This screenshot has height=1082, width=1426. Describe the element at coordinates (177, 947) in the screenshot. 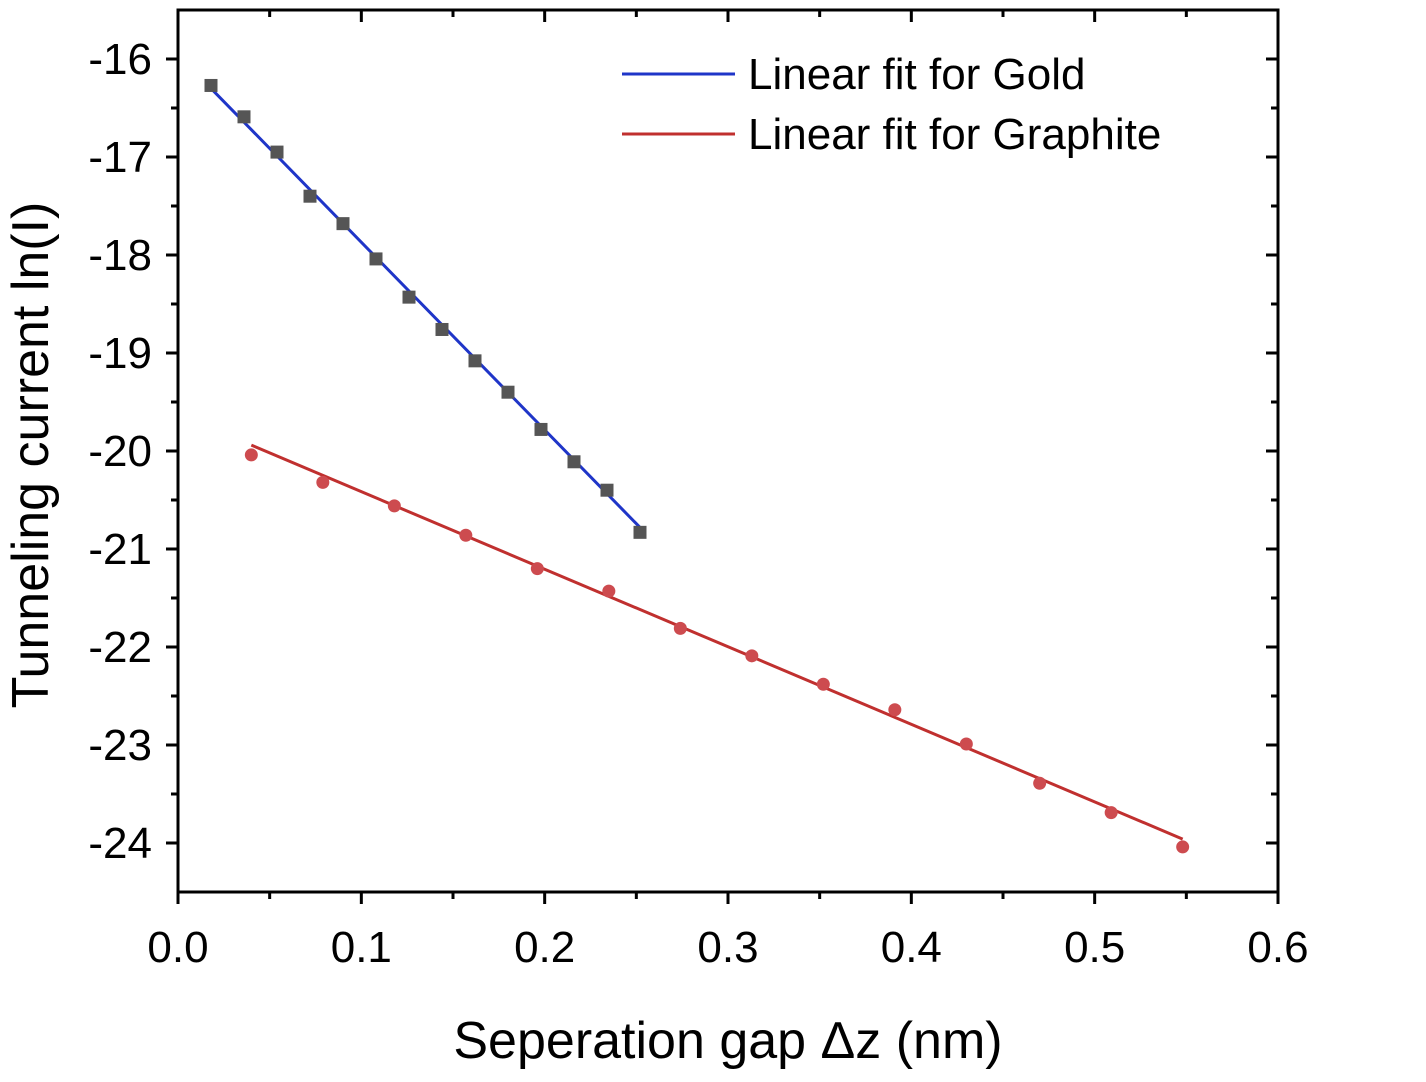

I see `x-tick-label: 0.0` at that location.